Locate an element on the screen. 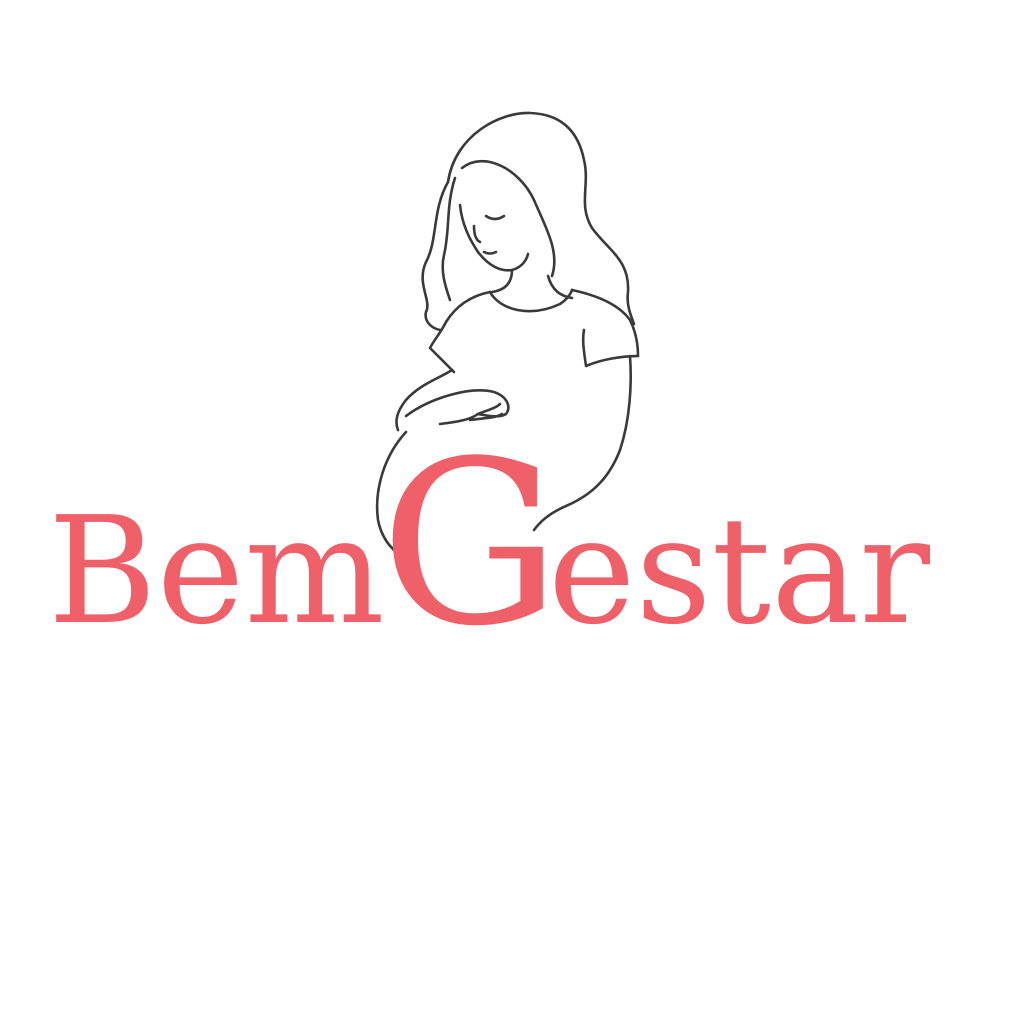  collar is located at coordinates (531, 300).